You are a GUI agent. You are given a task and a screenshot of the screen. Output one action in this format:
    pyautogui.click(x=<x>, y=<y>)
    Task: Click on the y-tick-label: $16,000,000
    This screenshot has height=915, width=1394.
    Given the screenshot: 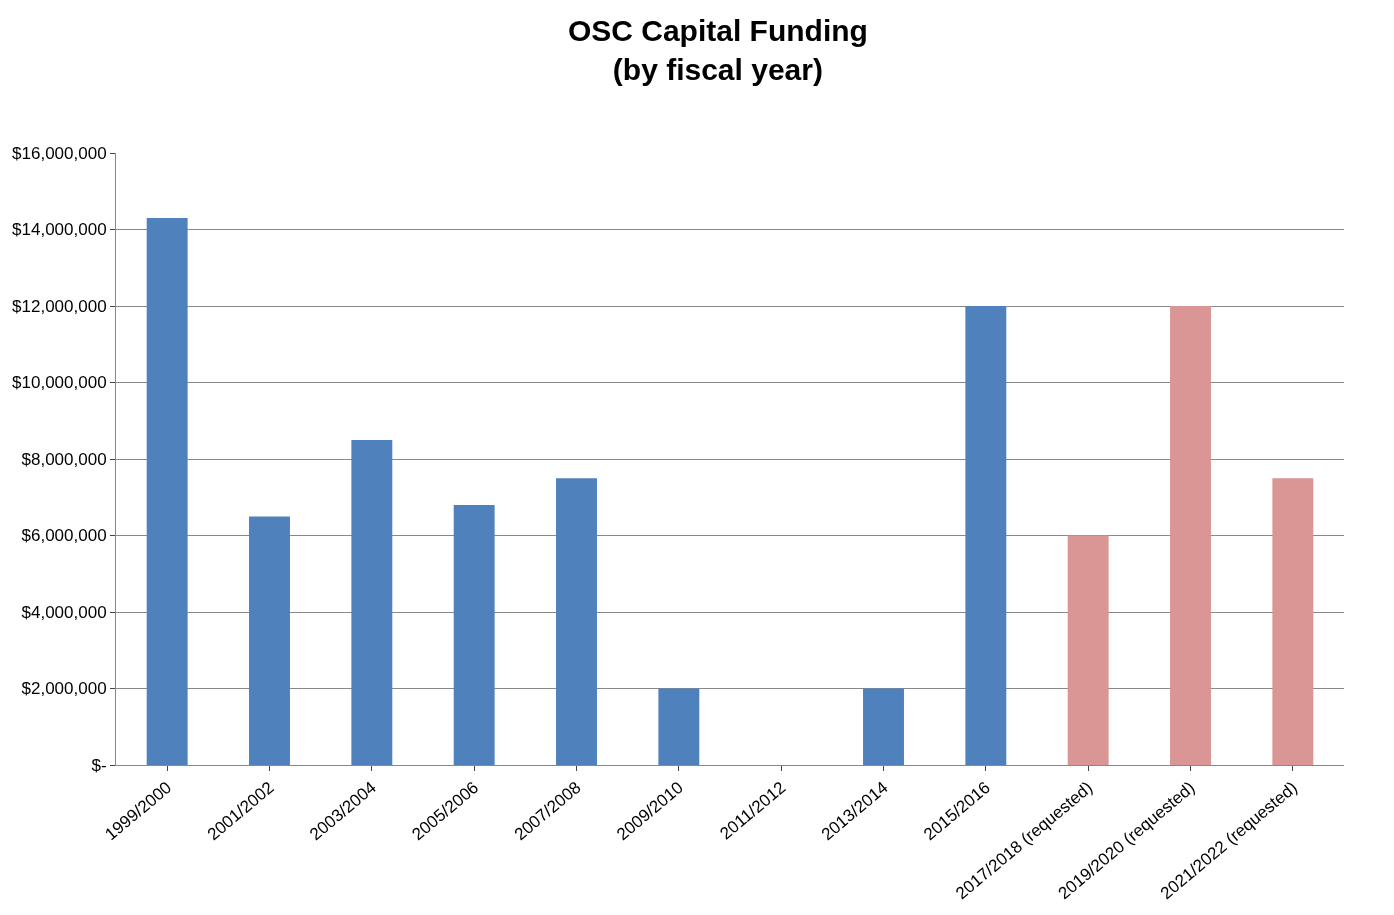 What is the action you would take?
    pyautogui.click(x=59, y=153)
    